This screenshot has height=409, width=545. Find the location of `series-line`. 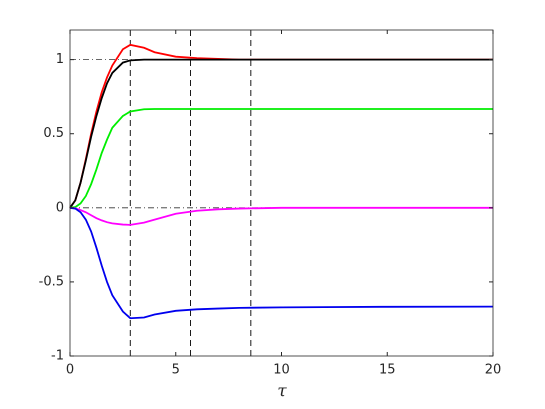

series-line is located at coordinates (281, 216).